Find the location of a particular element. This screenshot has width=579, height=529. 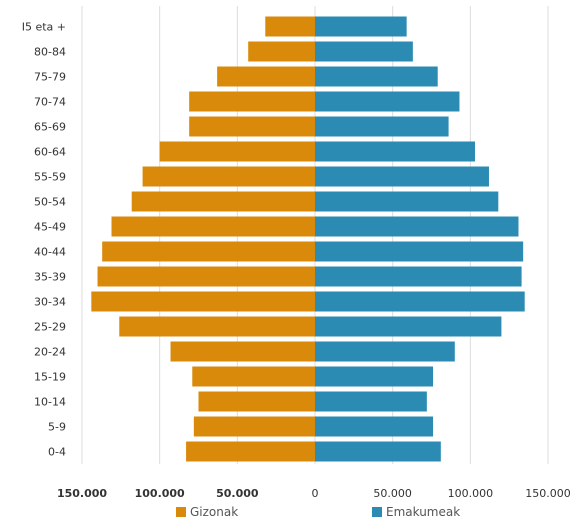

legend-women: Emakumeak is located at coordinates (416, 512).